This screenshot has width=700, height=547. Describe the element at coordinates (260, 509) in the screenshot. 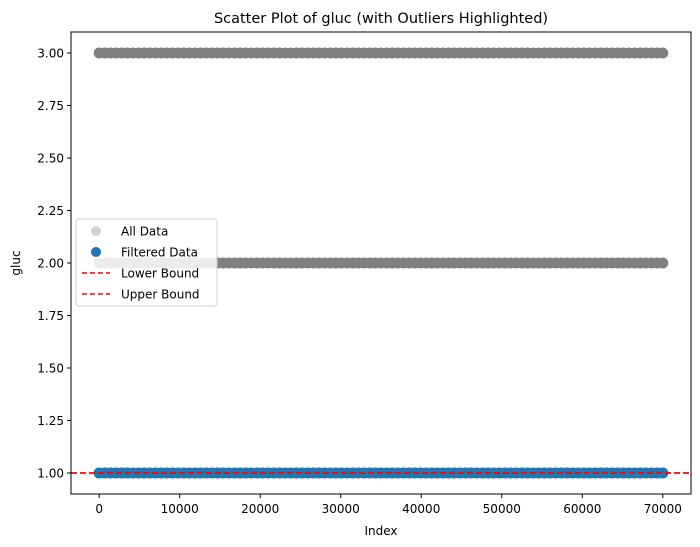

I see `x-tick-label: 20000` at that location.